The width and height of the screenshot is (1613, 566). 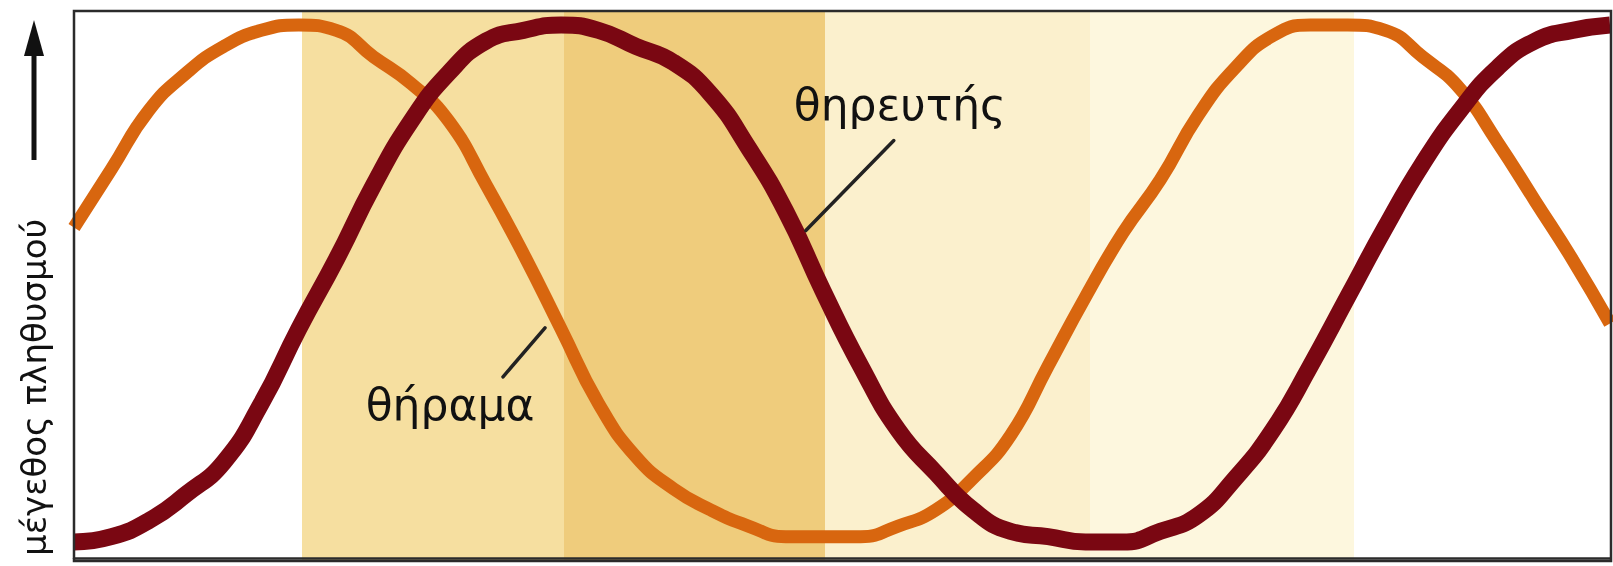 I want to click on series-label: θηρευτής, so click(x=899, y=105).